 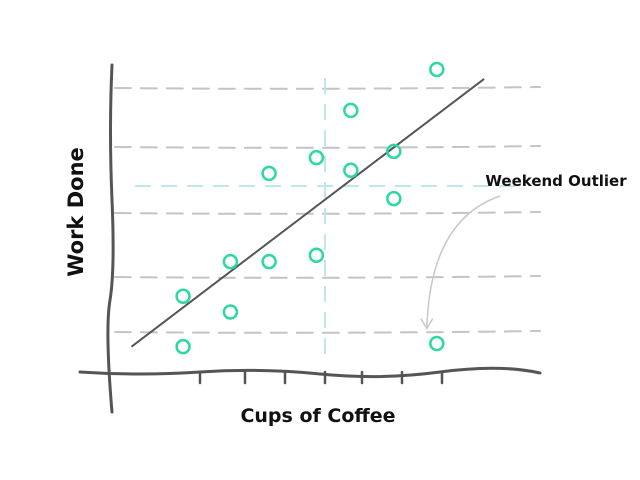 What do you see at coordinates (110, 238) in the screenshot?
I see `y-axis-line` at bounding box center [110, 238].